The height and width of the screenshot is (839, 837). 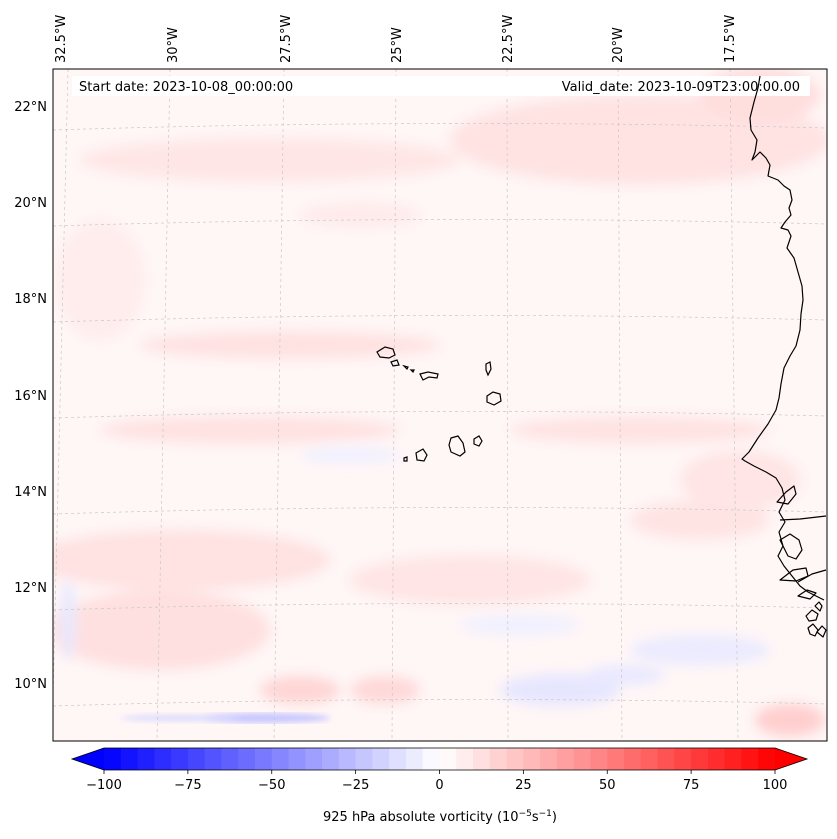 I want to click on colorbar-tick-label: −50, so click(x=271, y=785).